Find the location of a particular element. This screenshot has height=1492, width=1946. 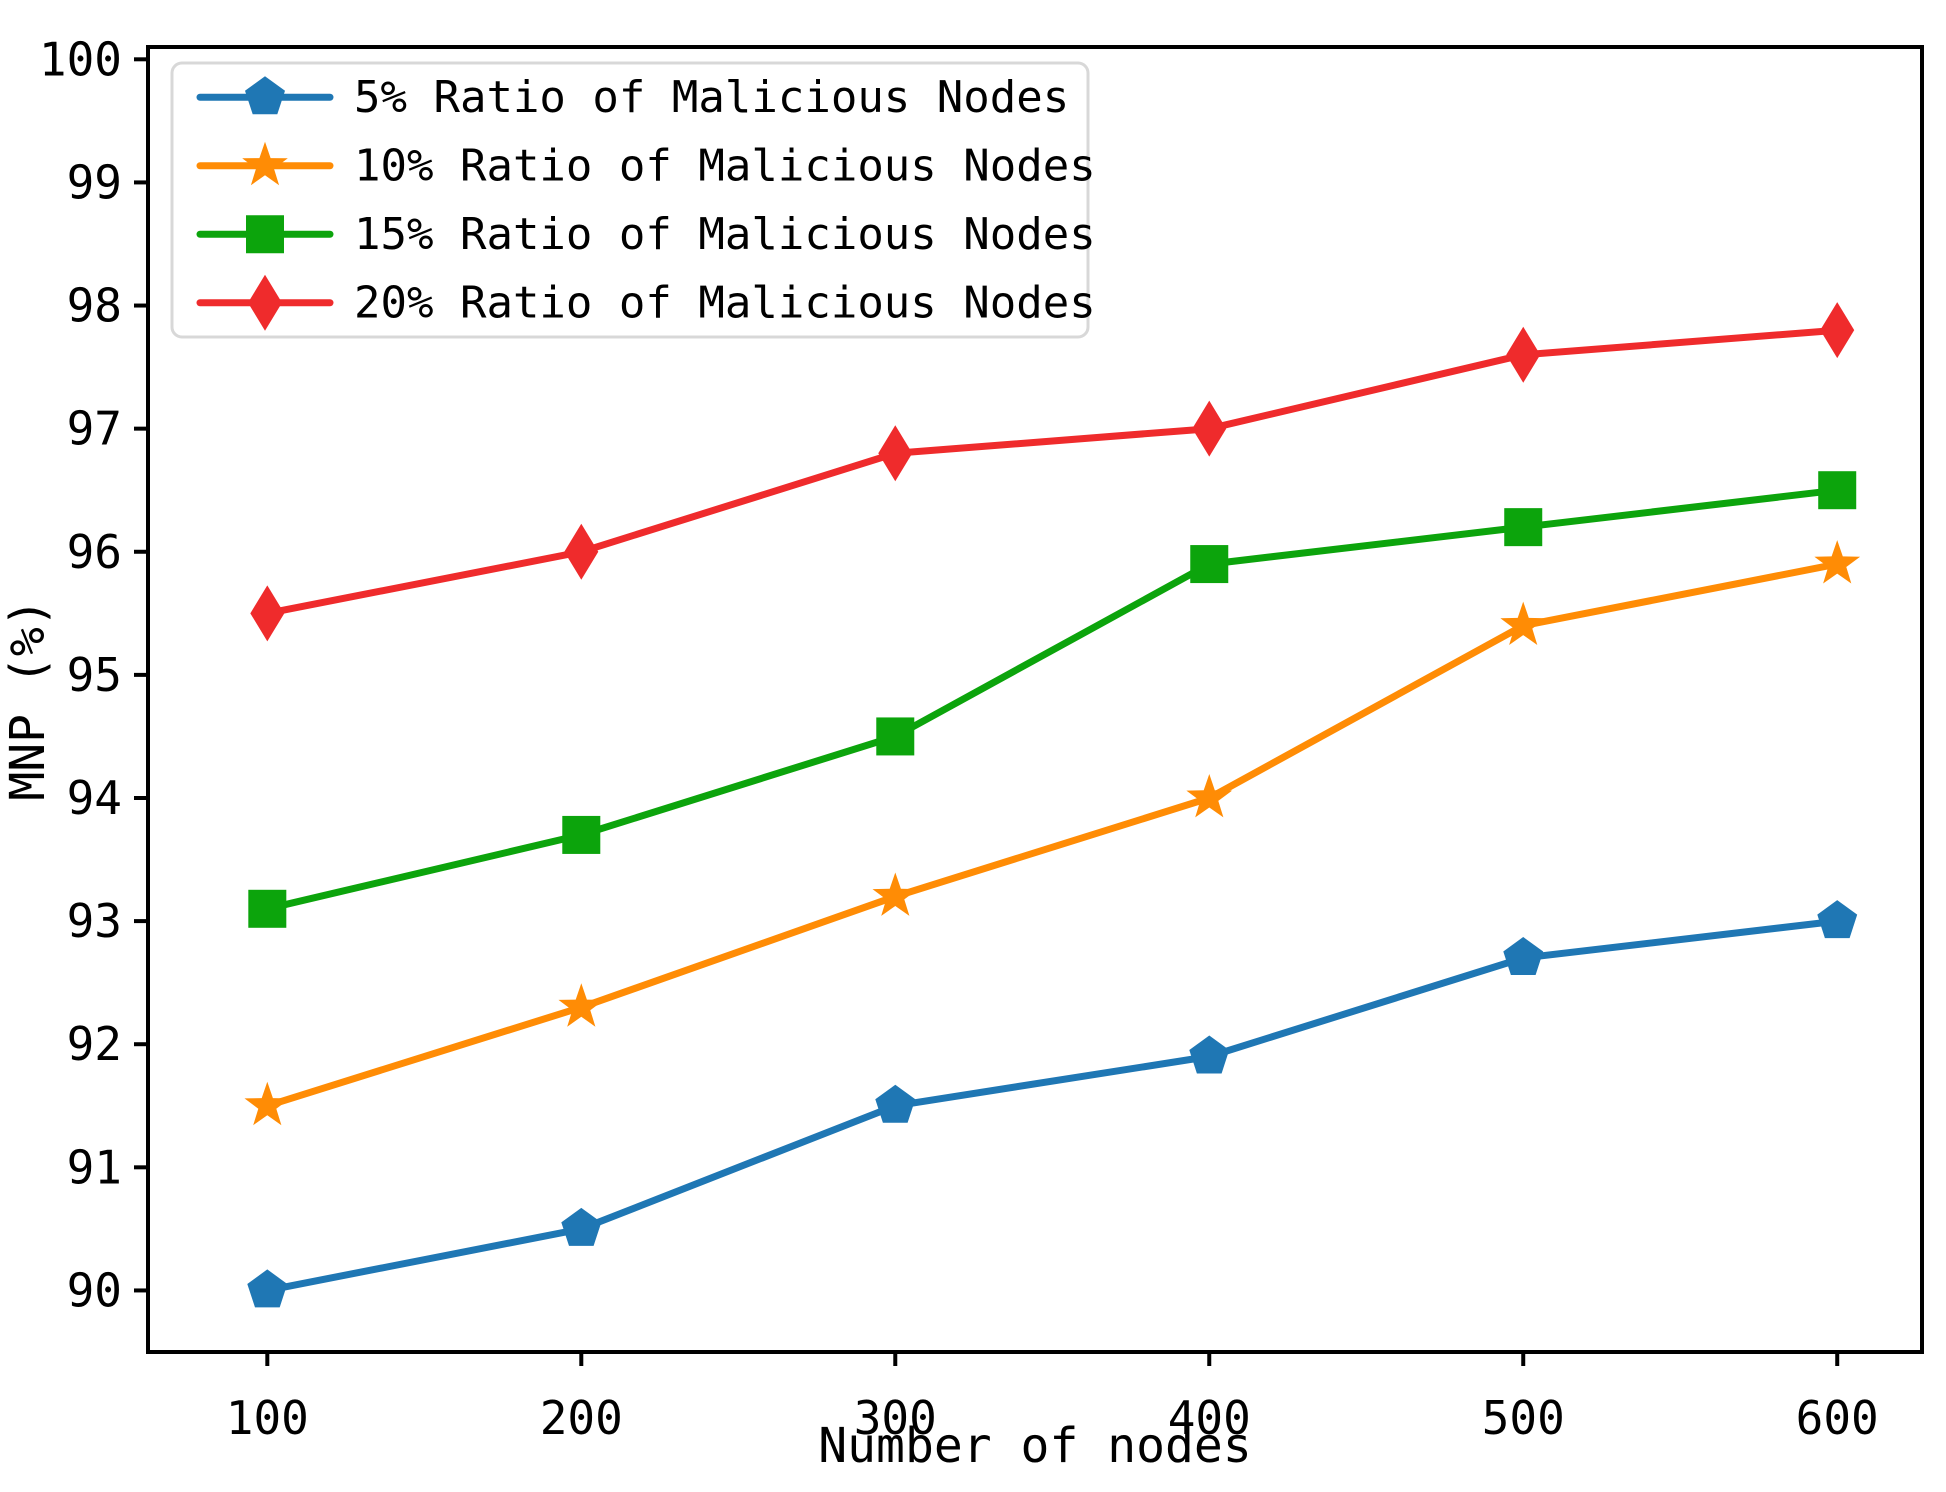

y-tick-label: 95 is located at coordinates (94, 675).